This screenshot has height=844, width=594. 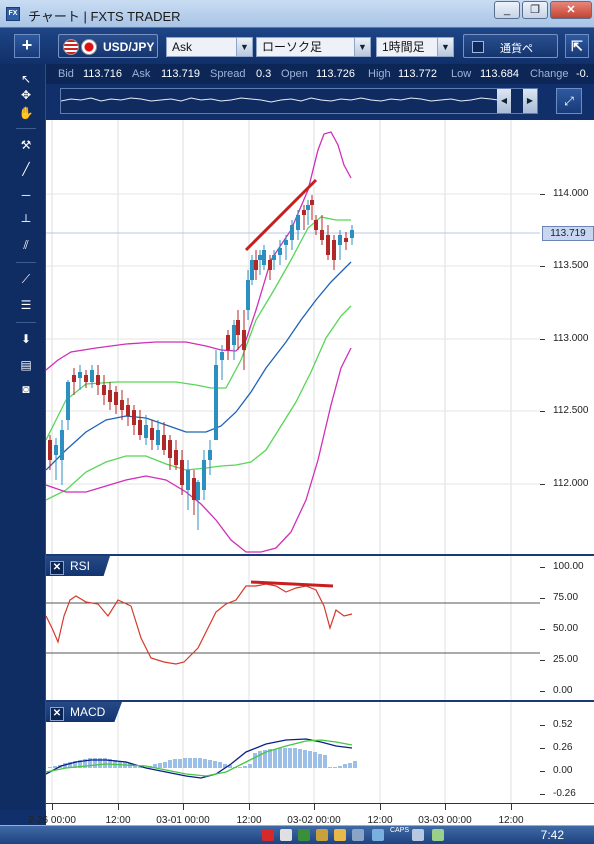 I want to click on rsi-panel: ✕ RSI, so click(x=293, y=628).